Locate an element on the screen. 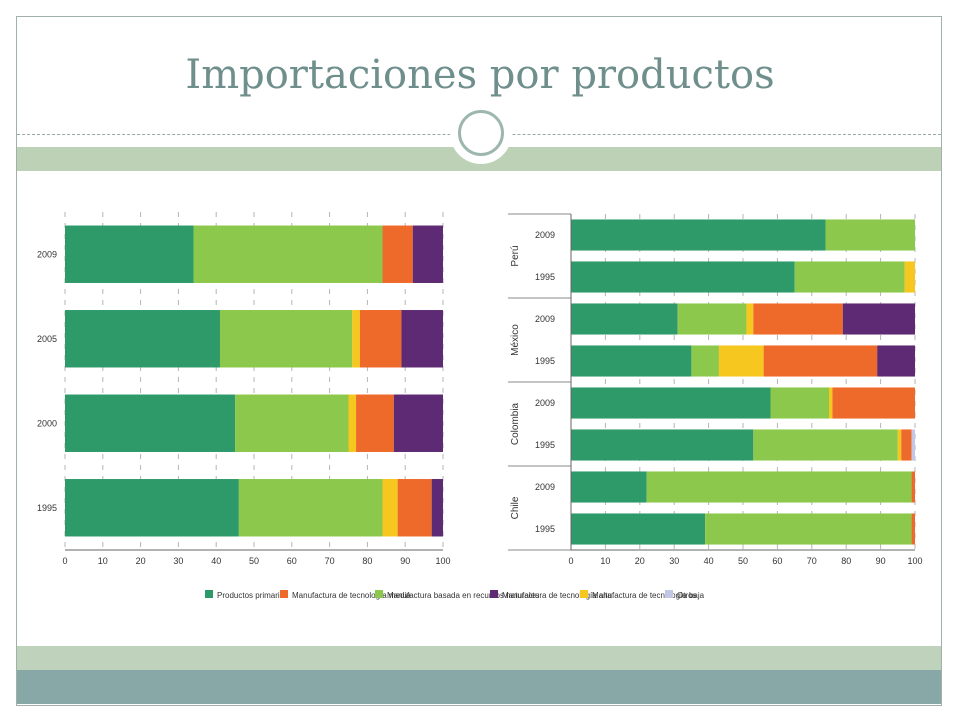  category-label: 2005 is located at coordinates (47, 339).